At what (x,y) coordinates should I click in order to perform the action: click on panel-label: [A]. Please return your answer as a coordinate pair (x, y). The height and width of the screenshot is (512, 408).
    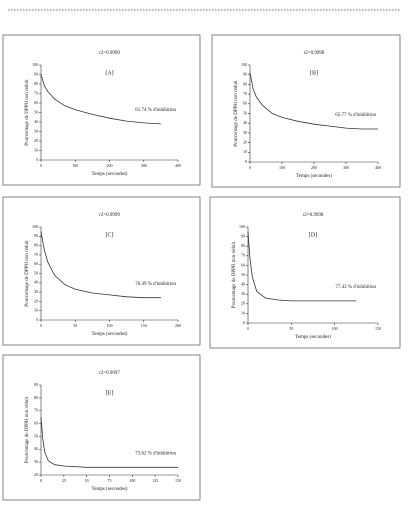
    Looking at the image, I should click on (109, 73).